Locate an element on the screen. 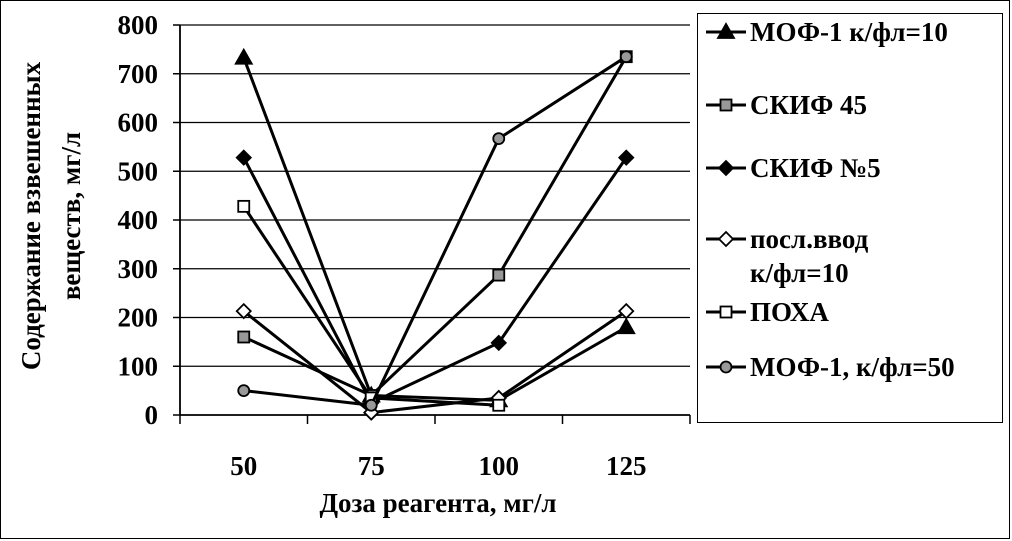  legend-item: посл.ввод к/фл=10 is located at coordinates (786, 257).